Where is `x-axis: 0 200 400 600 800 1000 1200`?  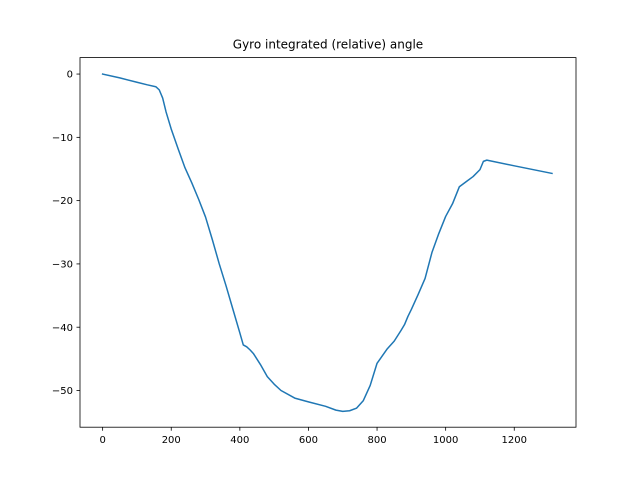 x-axis: 0 200 400 600 800 1000 1200 is located at coordinates (313, 436).